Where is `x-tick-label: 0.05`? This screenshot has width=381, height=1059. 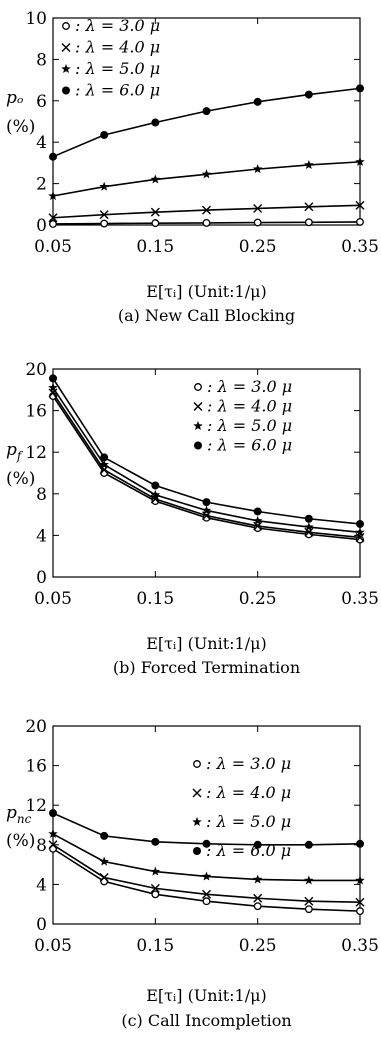
x-tick-label: 0.05 is located at coordinates (53, 599).